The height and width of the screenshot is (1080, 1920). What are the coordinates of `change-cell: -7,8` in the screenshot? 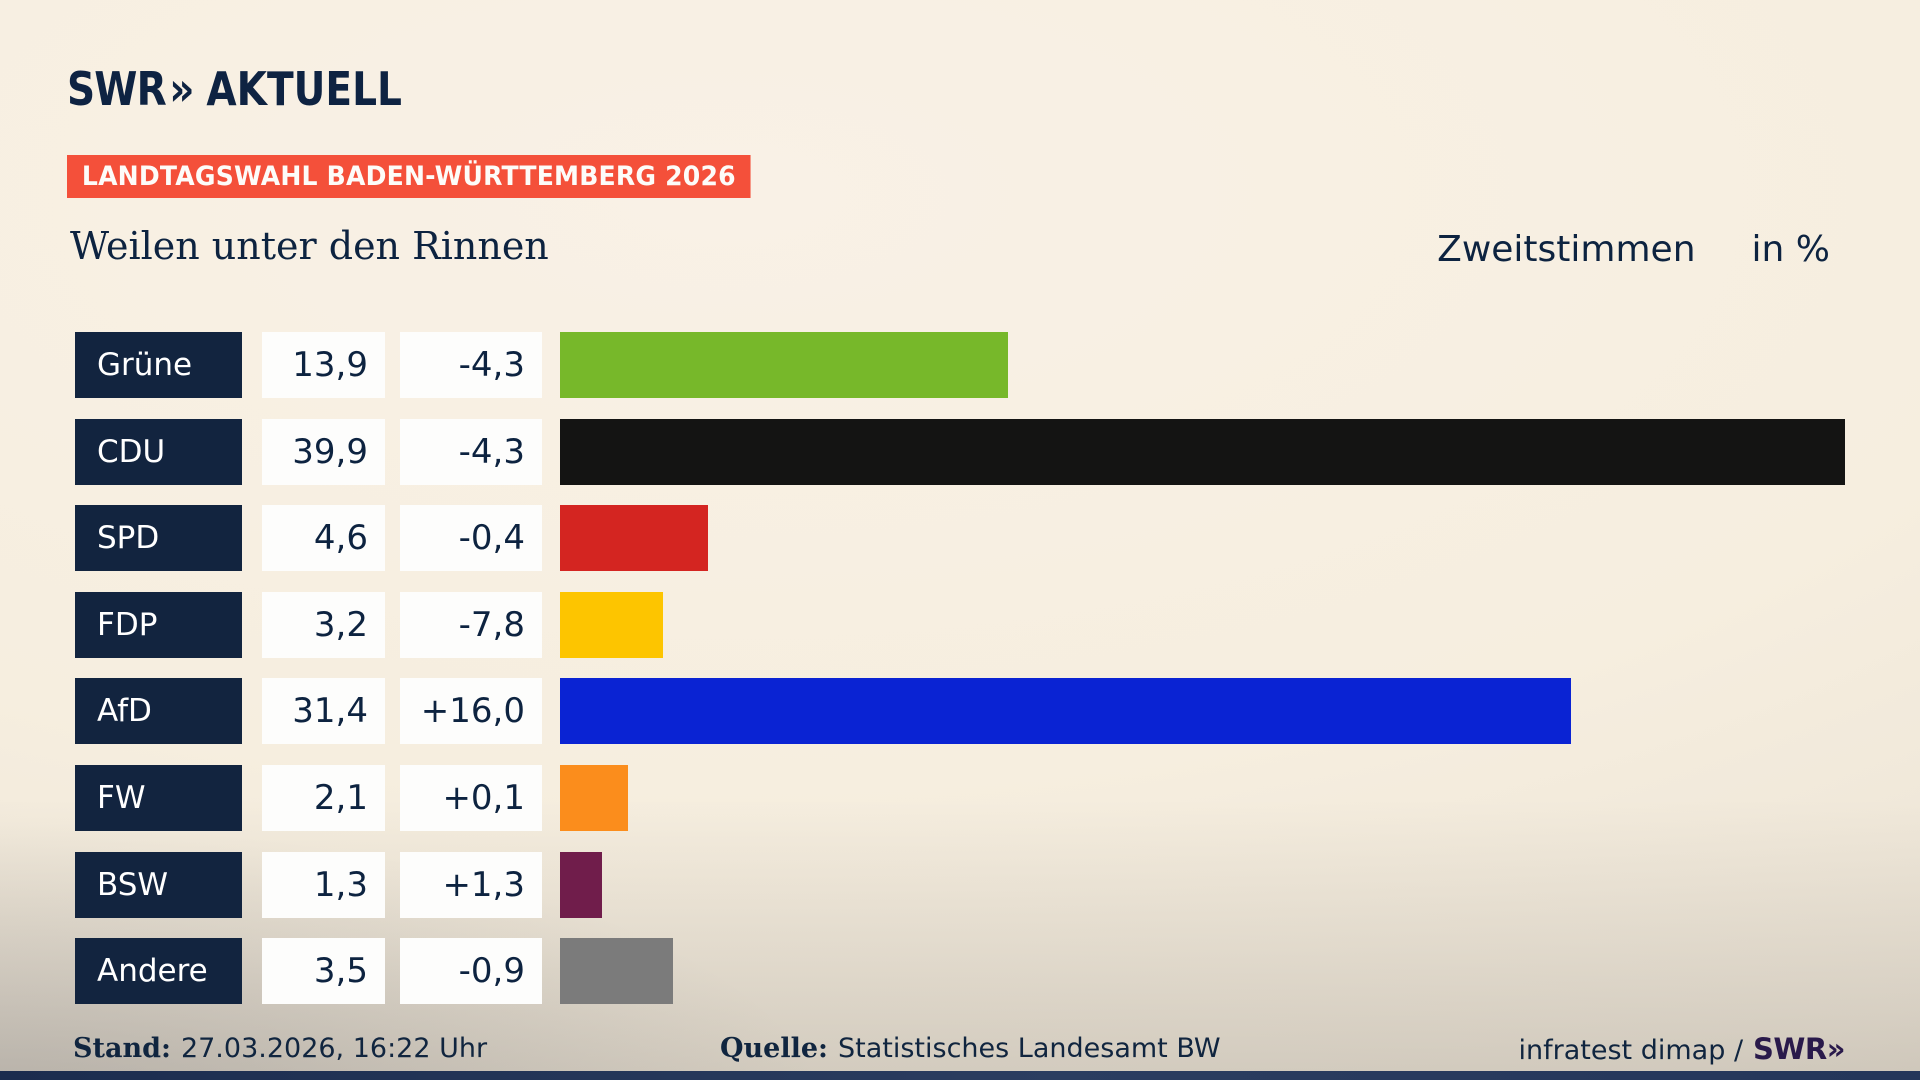 It's located at (471, 624).